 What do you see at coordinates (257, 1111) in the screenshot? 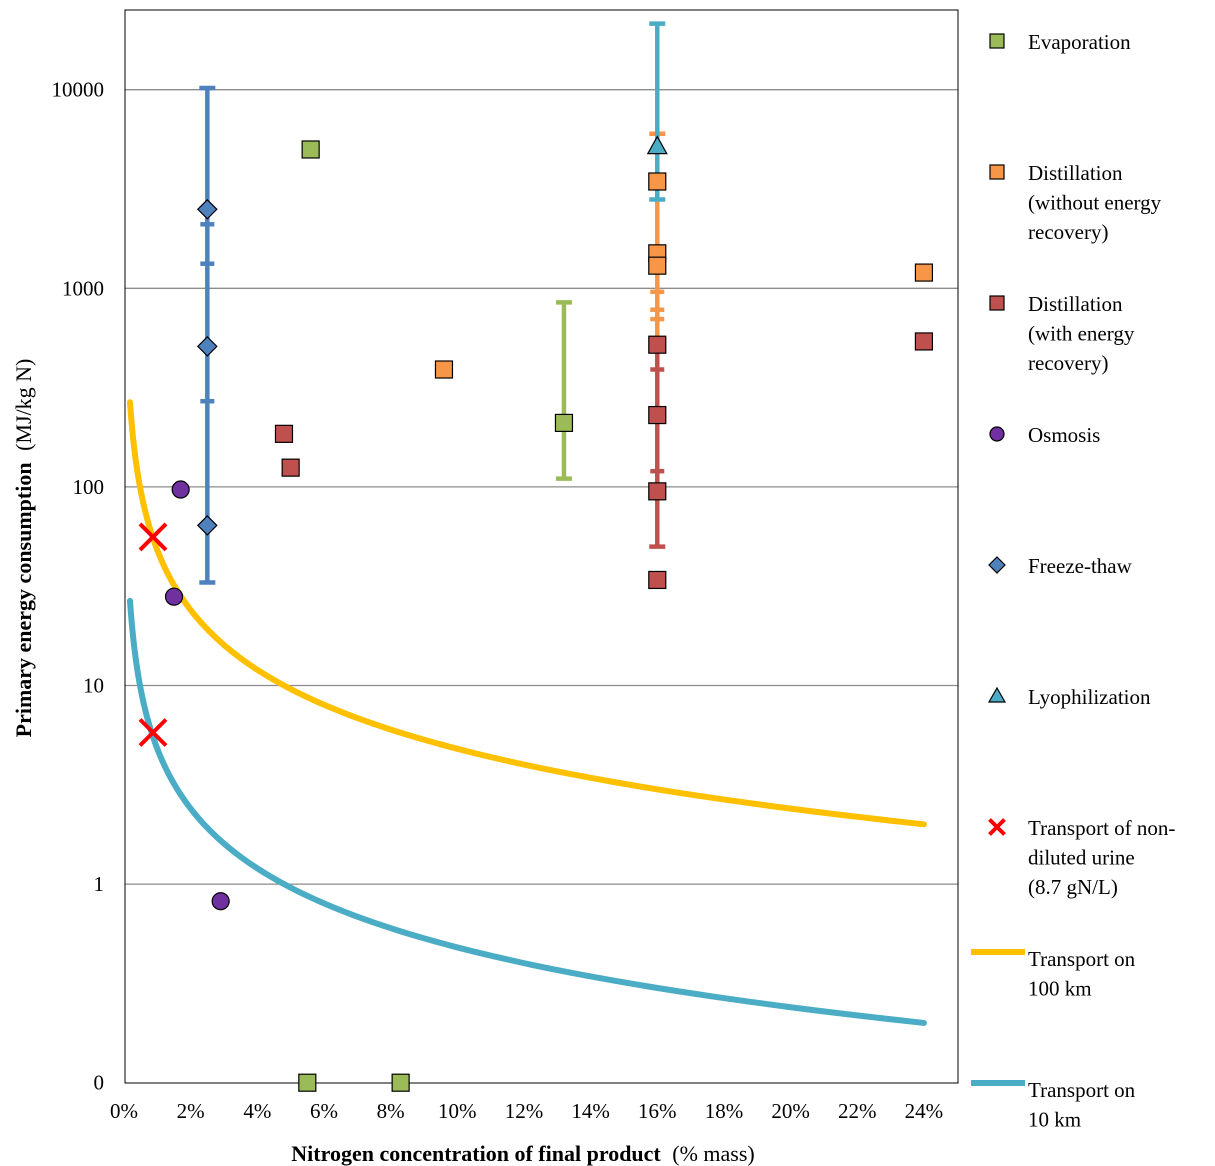
I see `x-tick-label: 4%` at bounding box center [257, 1111].